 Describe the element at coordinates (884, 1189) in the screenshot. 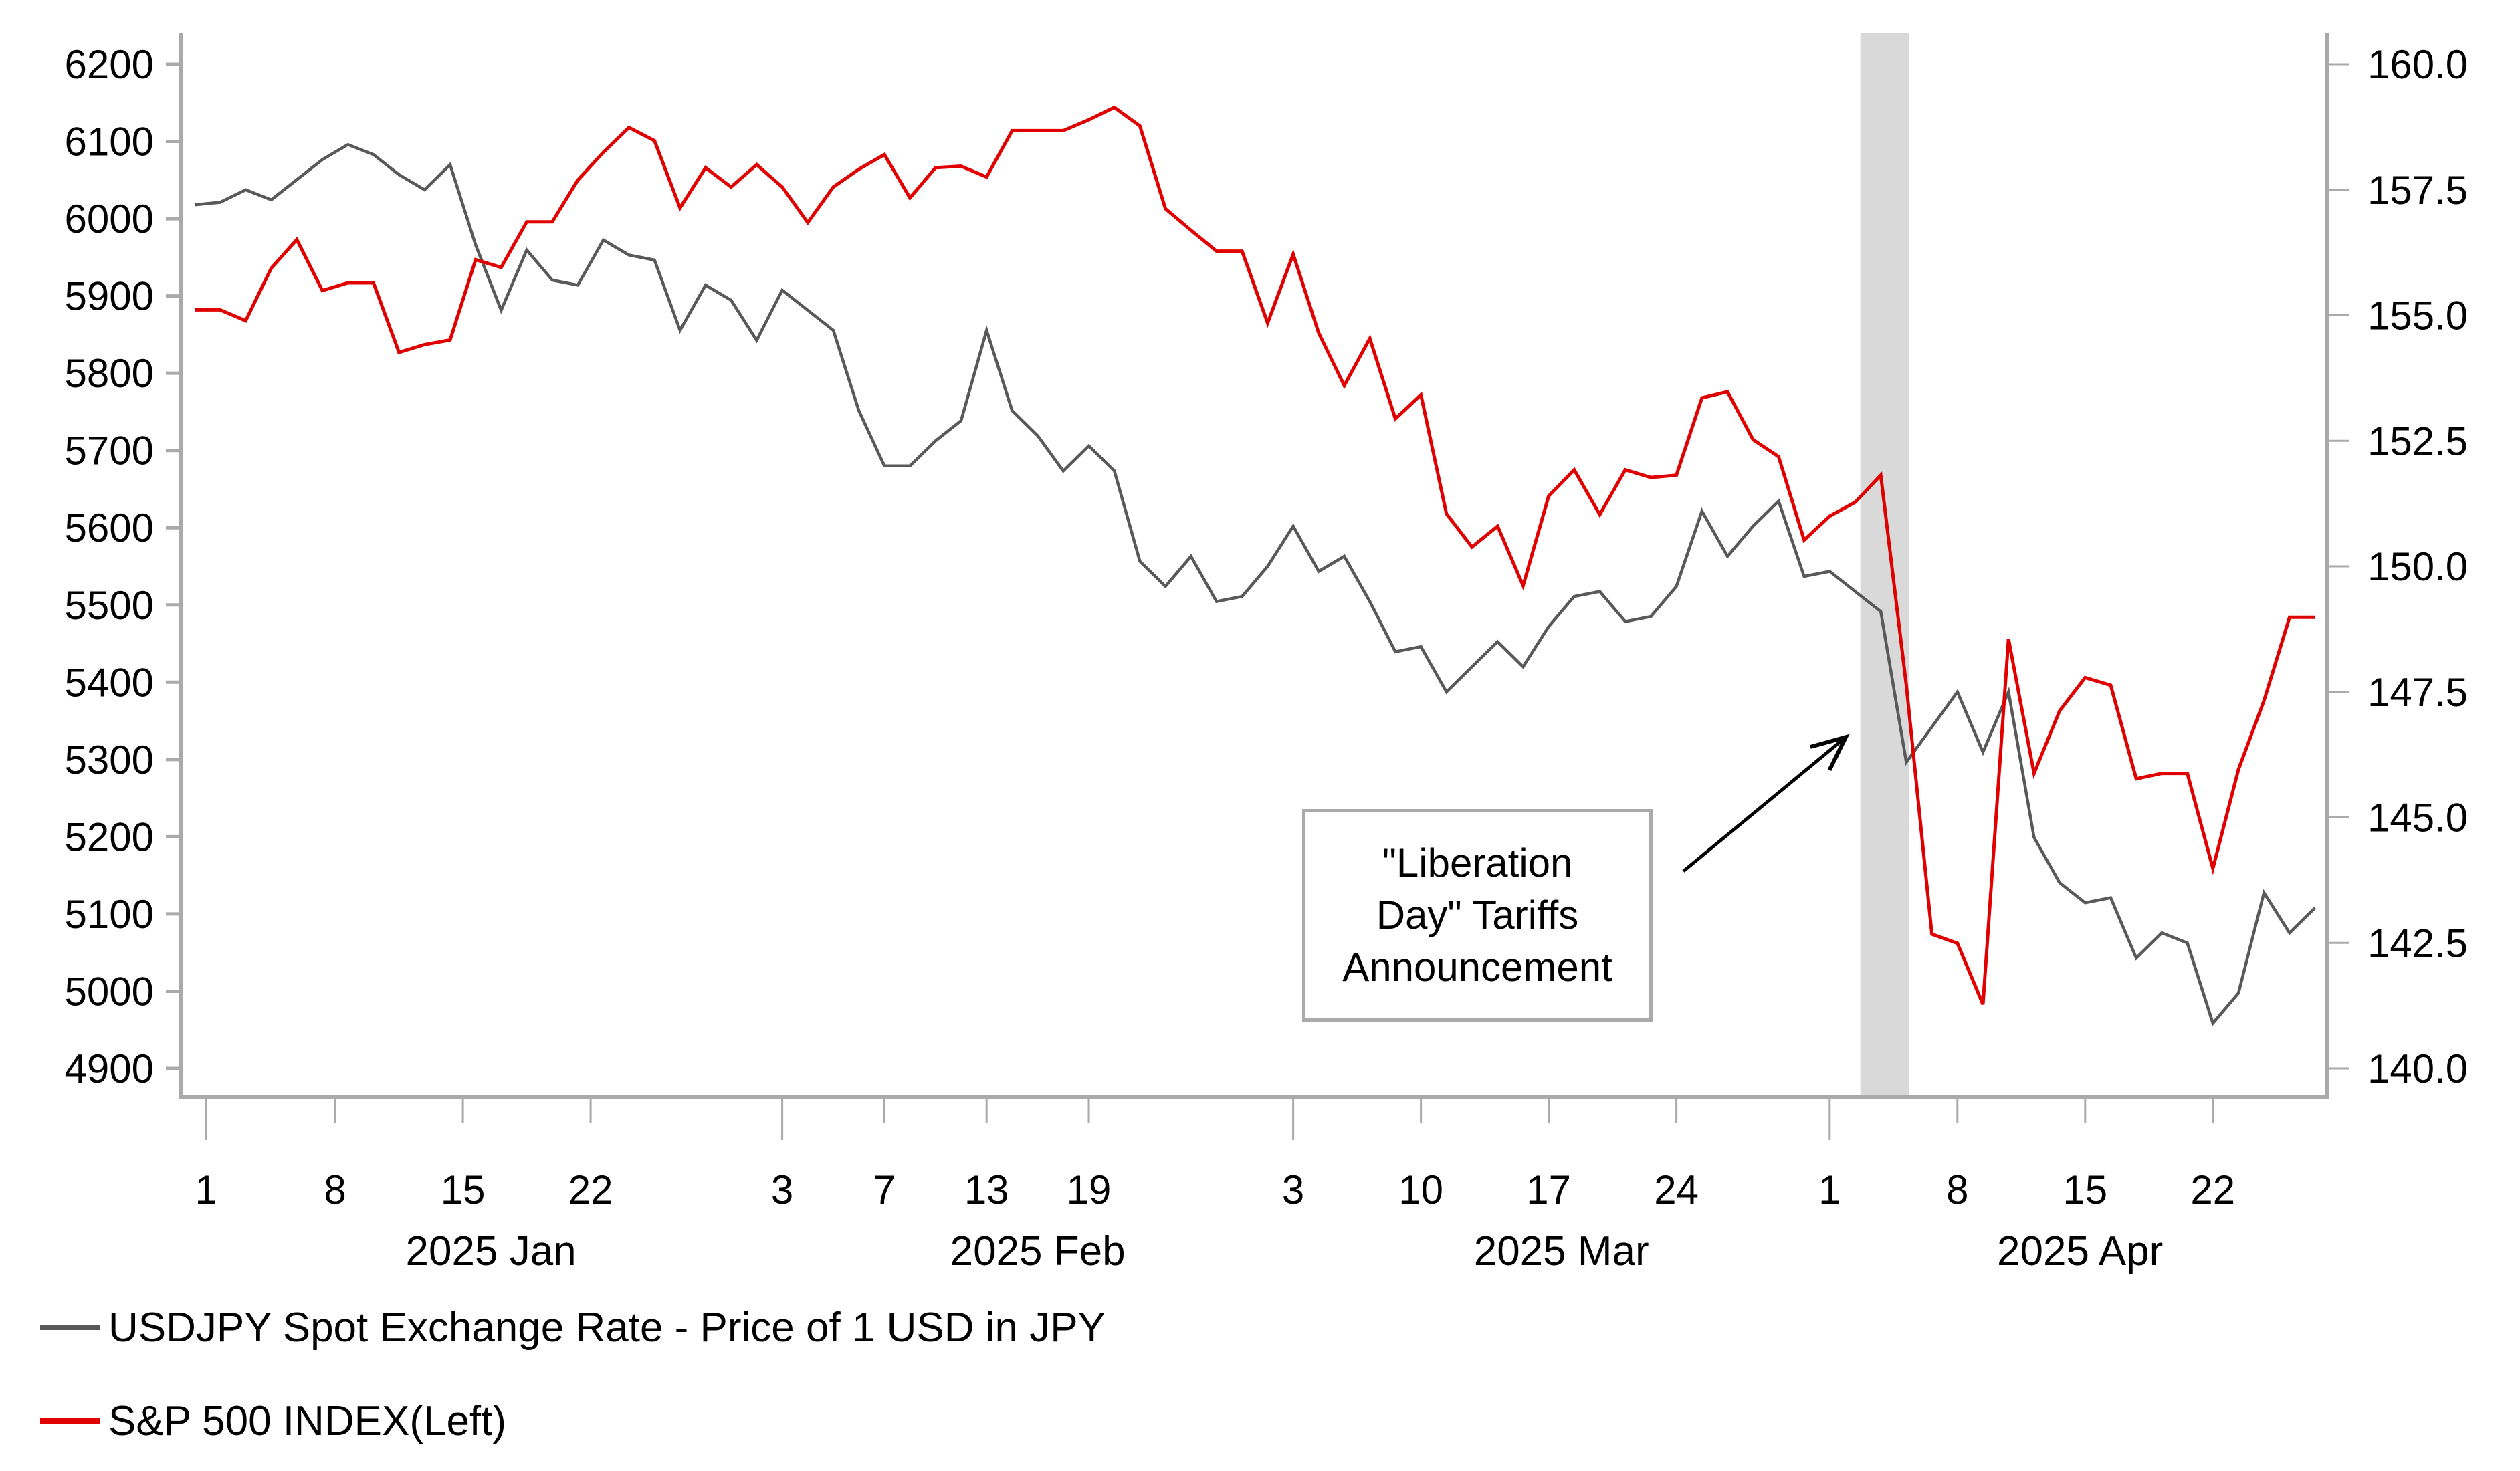

I see `x-tick-label: 7` at that location.